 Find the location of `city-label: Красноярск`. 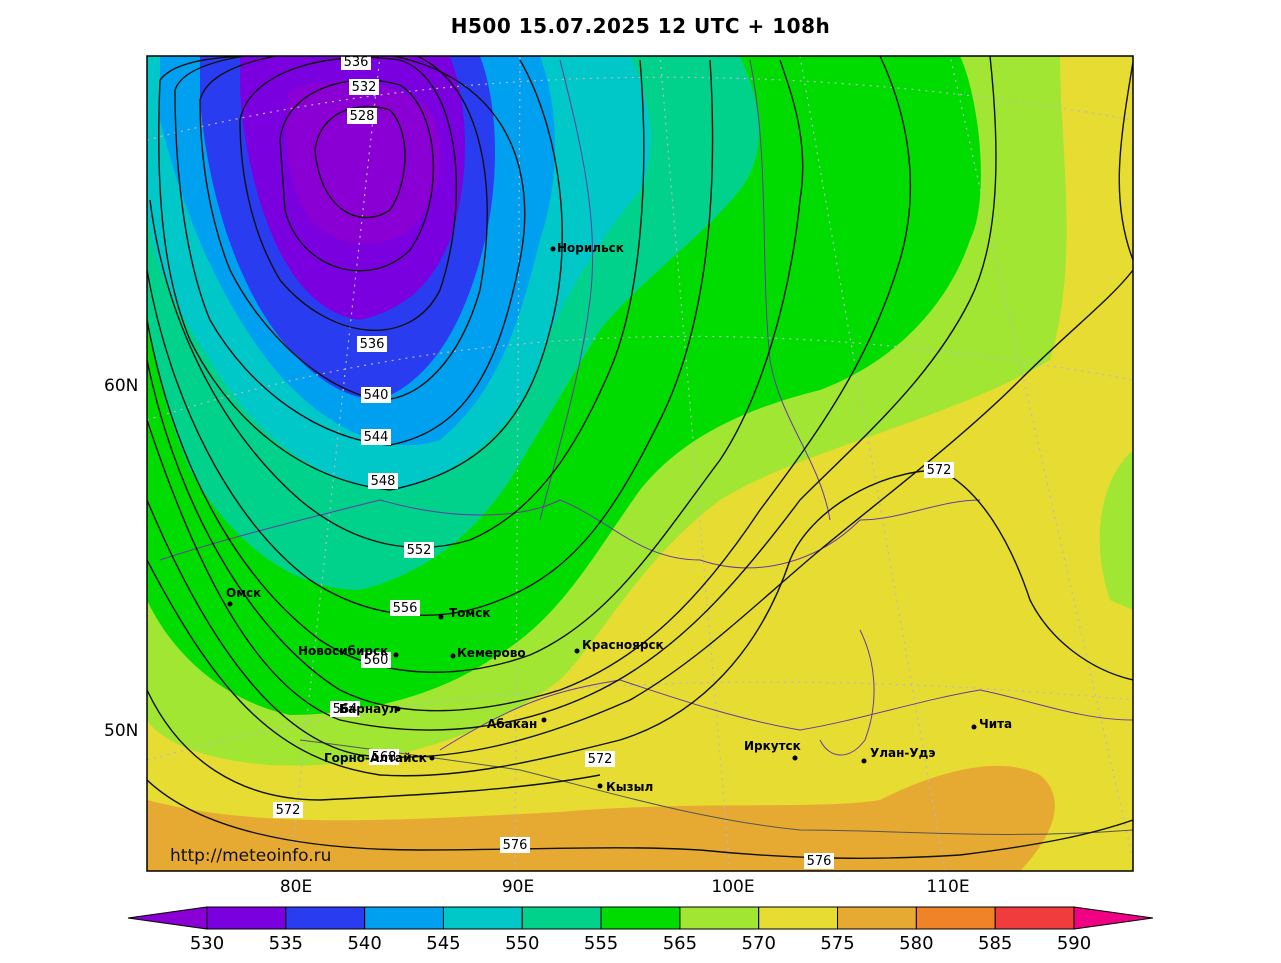

city-label: Красноярск is located at coordinates (623, 645).